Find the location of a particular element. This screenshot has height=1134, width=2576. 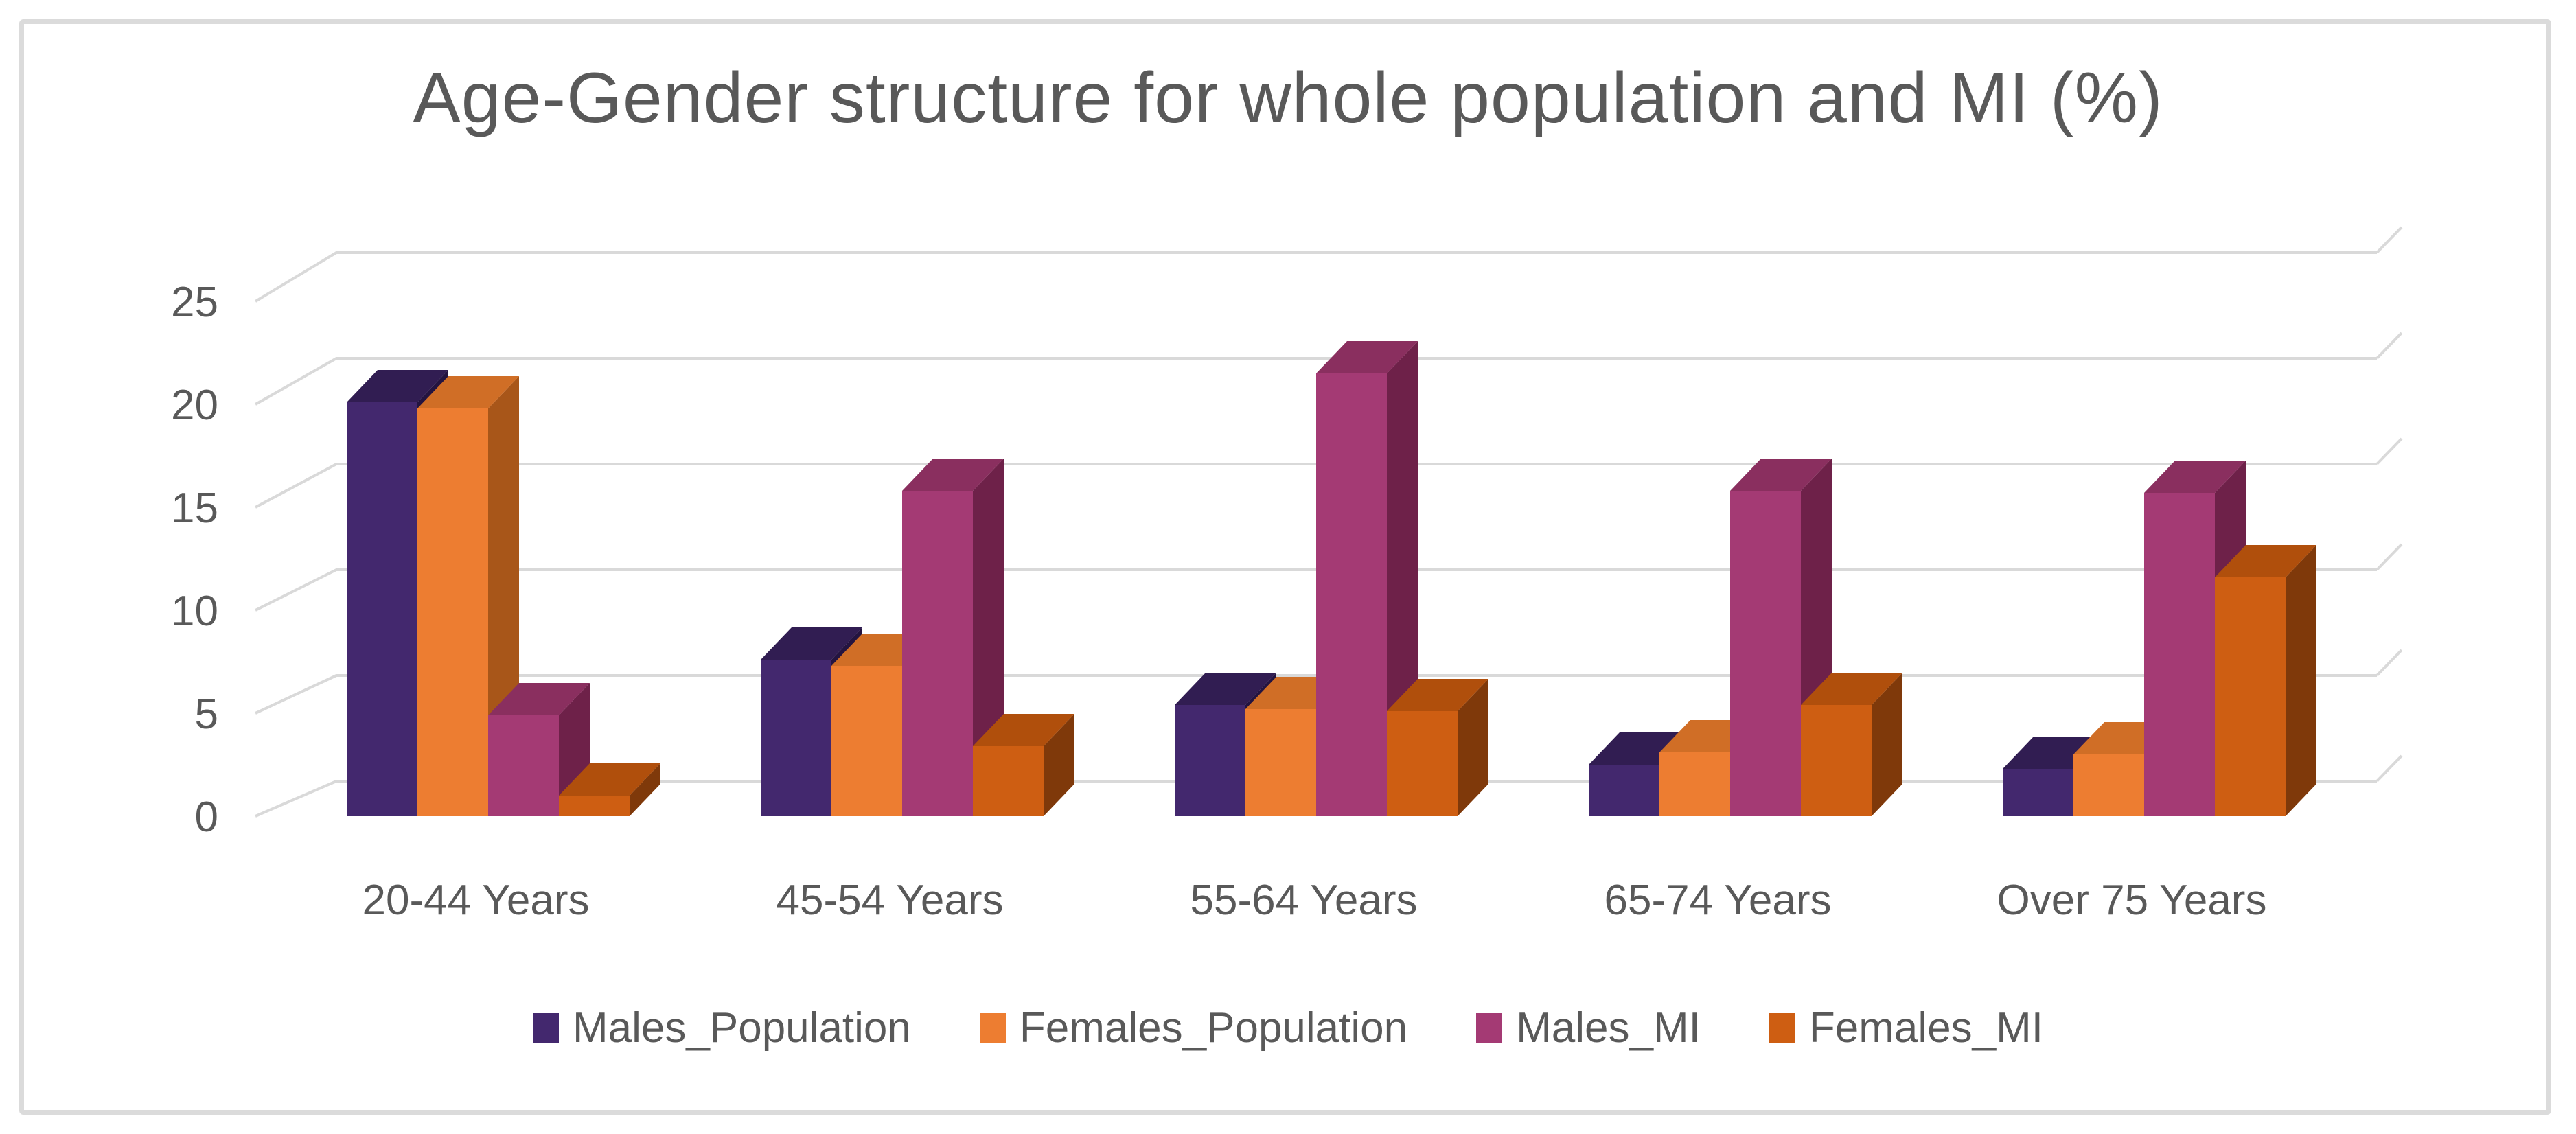

y-axis-tick-label: 5 is located at coordinates (206, 714).